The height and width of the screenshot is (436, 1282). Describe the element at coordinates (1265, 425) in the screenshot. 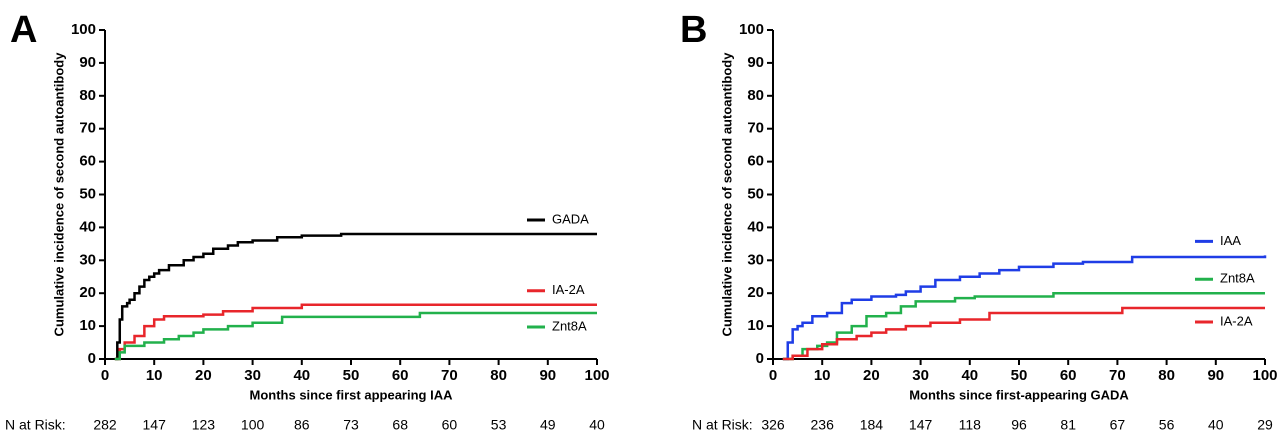

I see `risk-value: 29` at that location.